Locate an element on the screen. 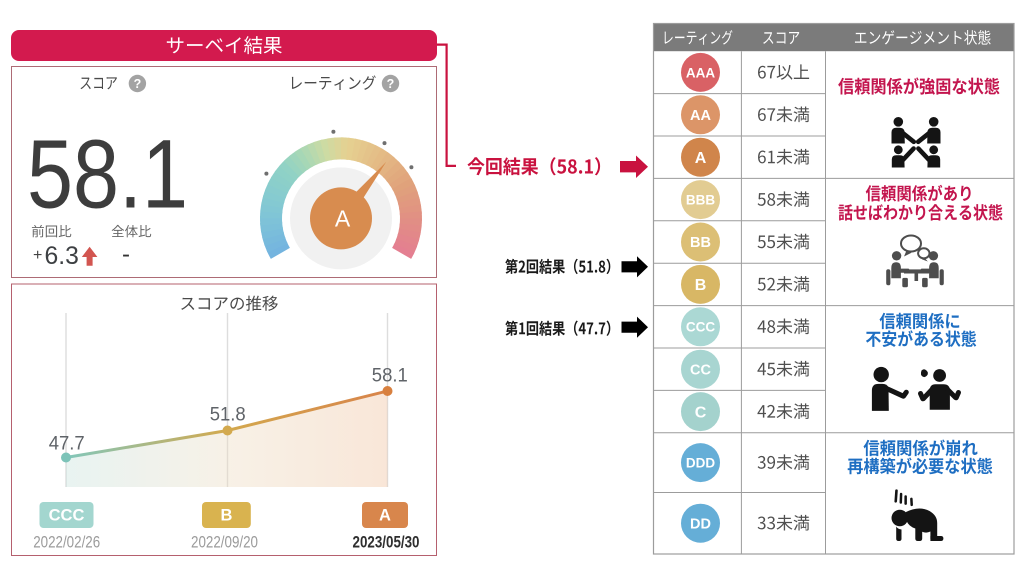 Image resolution: width=1024 pixels, height=567 pixels. svg-text: 2022/02/26 is located at coordinates (66, 543).